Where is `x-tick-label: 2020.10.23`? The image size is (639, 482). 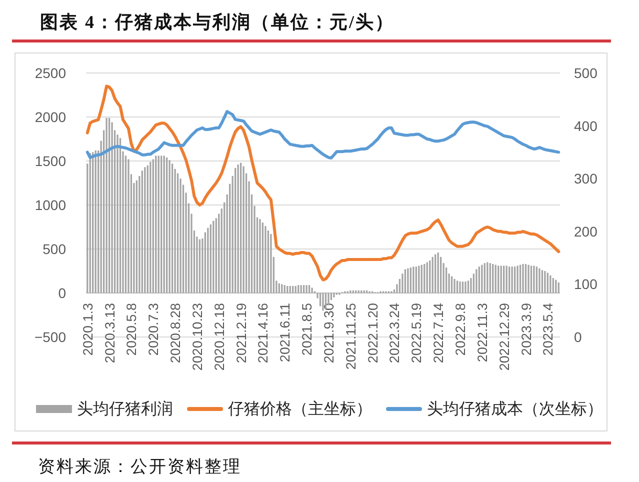 x-tick-label: 2020.10.23 is located at coordinates (197, 337).